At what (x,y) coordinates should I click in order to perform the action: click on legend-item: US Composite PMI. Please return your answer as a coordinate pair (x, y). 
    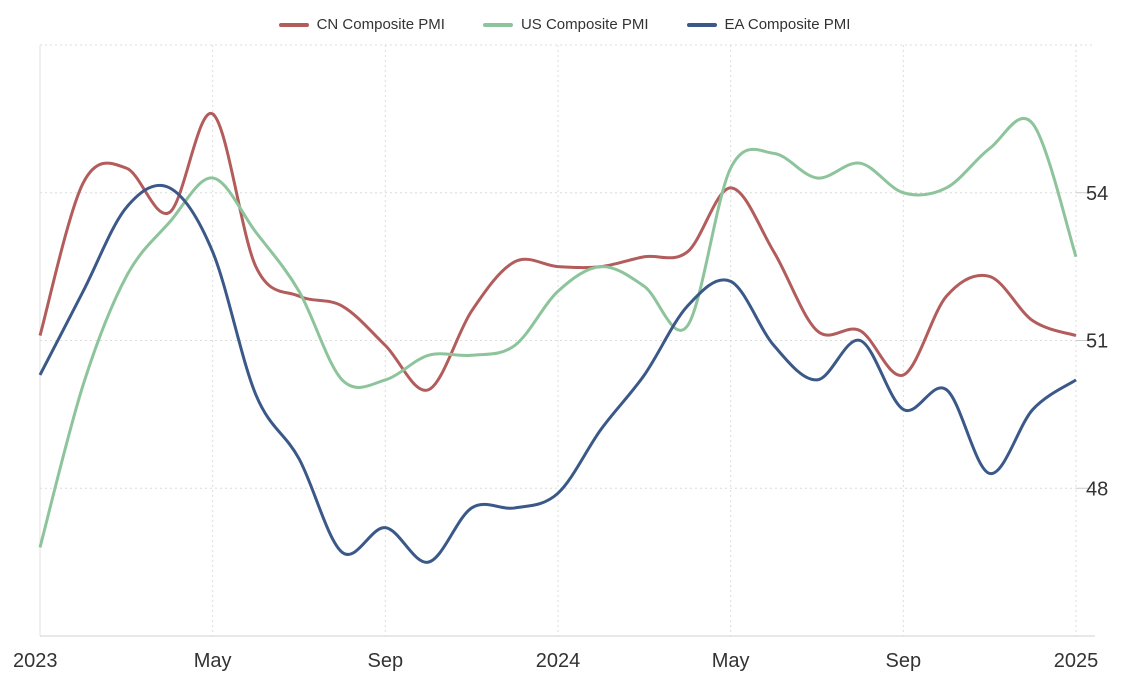
    Looking at the image, I should click on (565, 24).